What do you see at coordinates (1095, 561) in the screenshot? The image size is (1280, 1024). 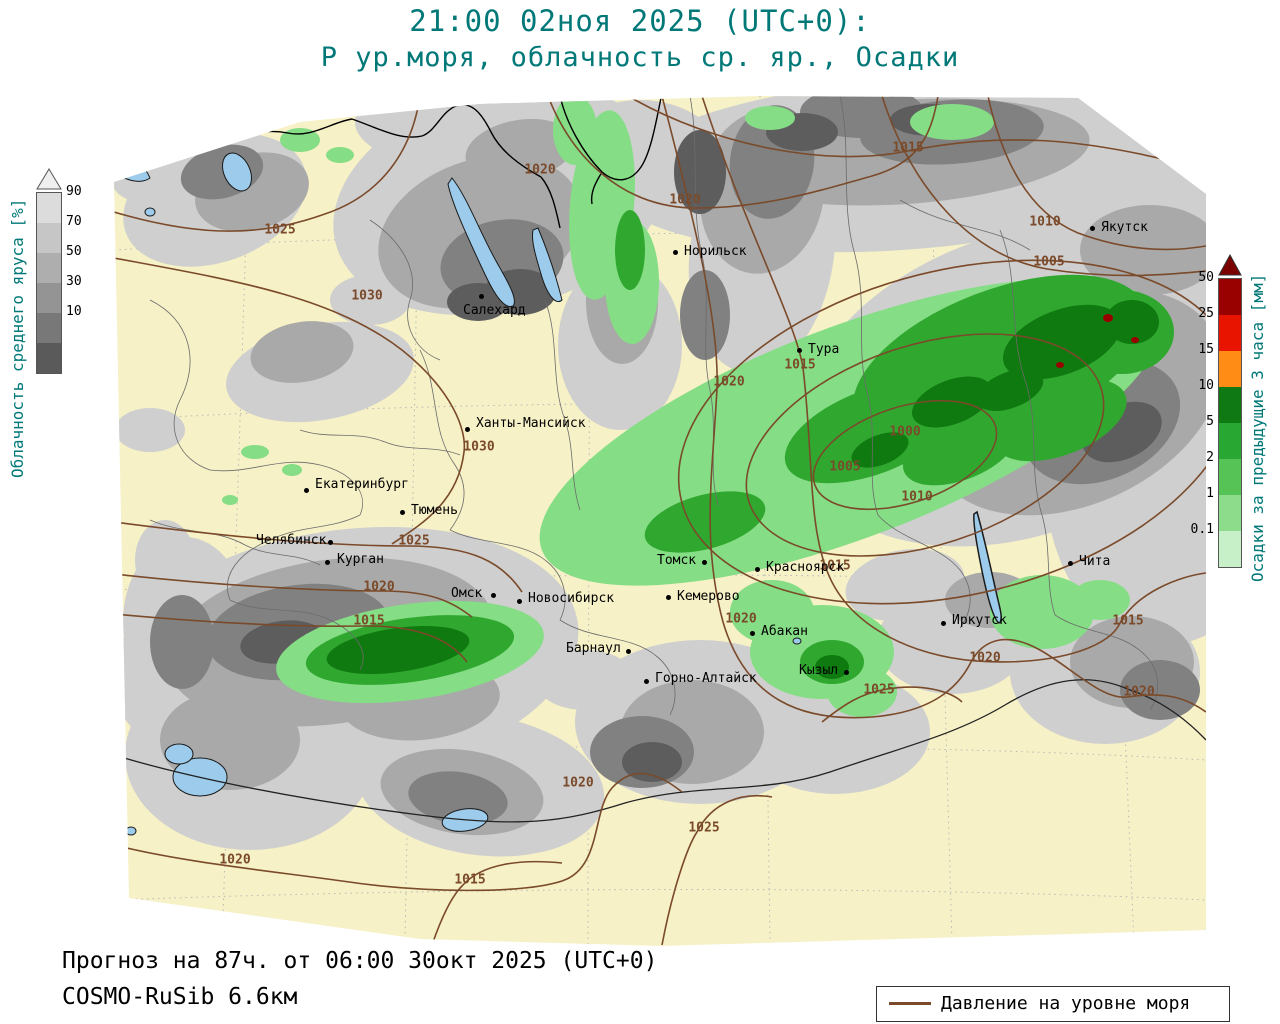 I see `city-label: Чита` at bounding box center [1095, 561].